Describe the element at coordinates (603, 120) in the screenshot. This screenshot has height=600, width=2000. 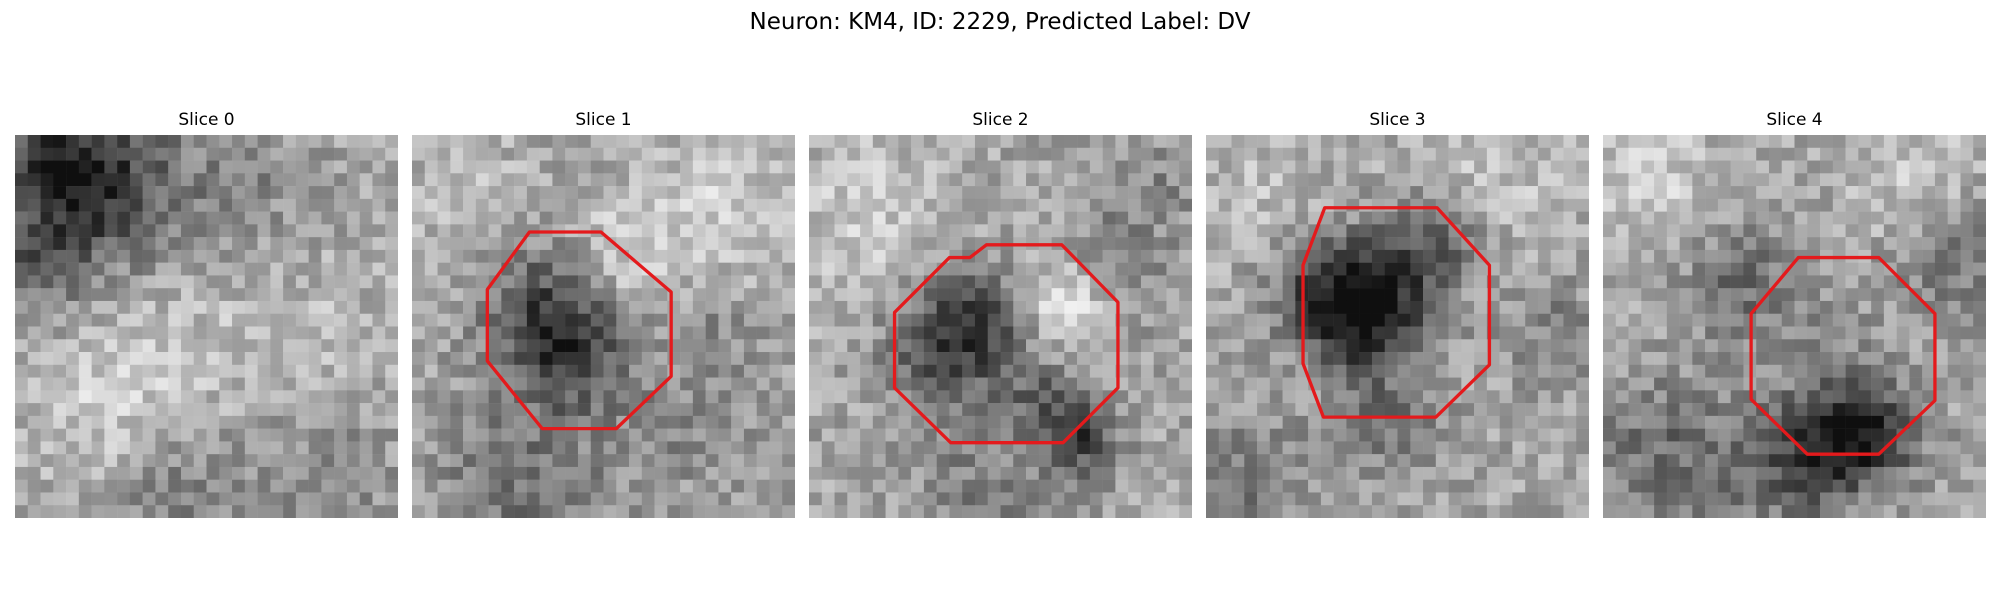
I see `slice-title: Slice 1` at that location.